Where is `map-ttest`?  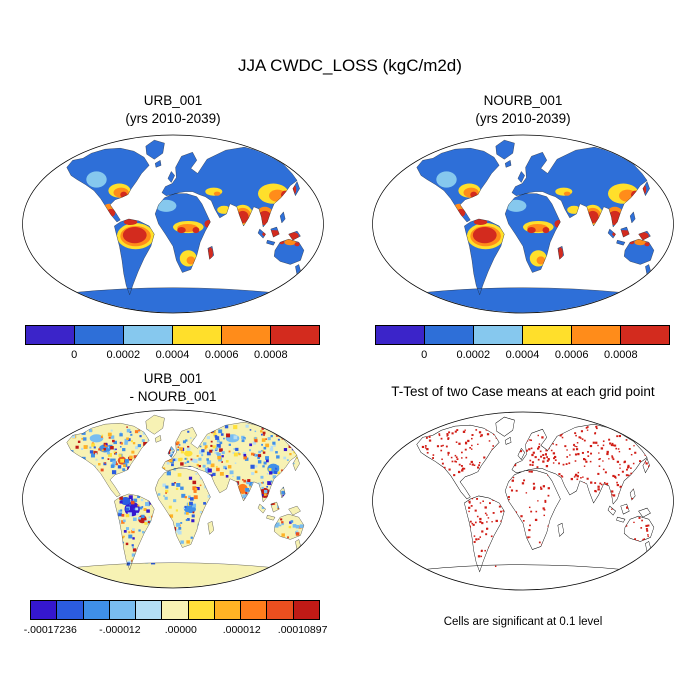
map-ttest is located at coordinates (523, 501).